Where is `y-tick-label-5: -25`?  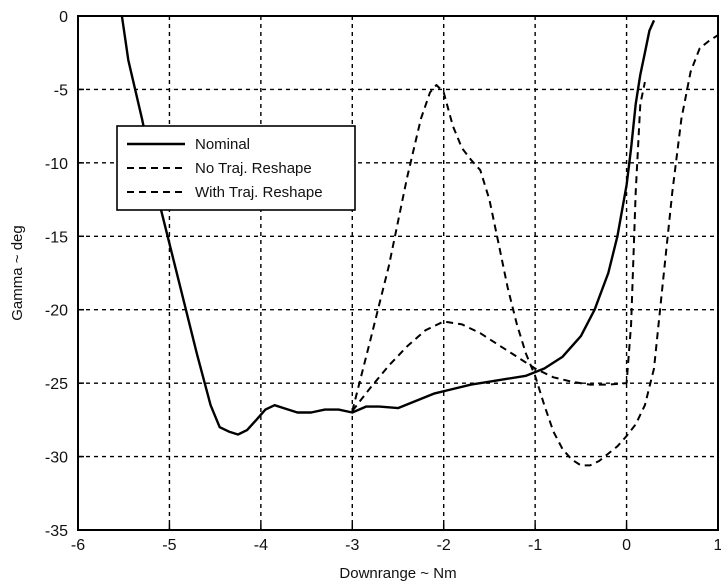 y-tick-label-5: -25 is located at coordinates (56, 384).